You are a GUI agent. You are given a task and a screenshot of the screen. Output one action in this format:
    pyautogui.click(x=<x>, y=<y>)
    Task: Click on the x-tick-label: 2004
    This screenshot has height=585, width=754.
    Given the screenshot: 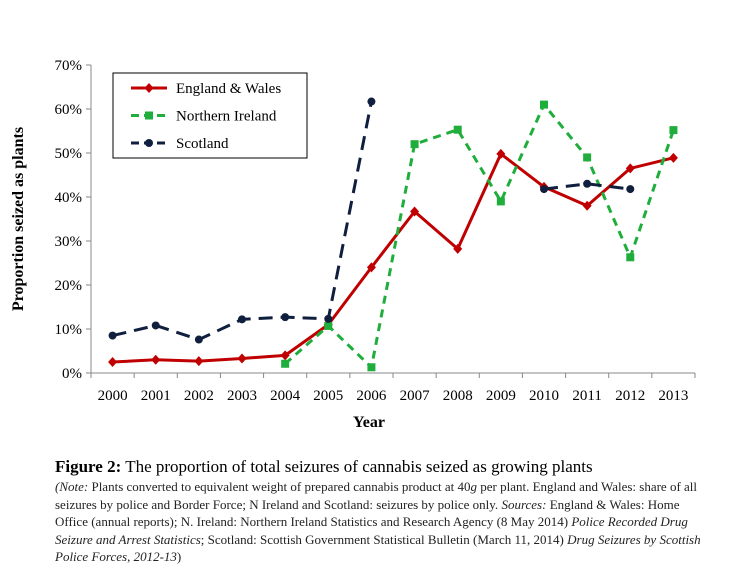 What is the action you would take?
    pyautogui.click(x=285, y=396)
    